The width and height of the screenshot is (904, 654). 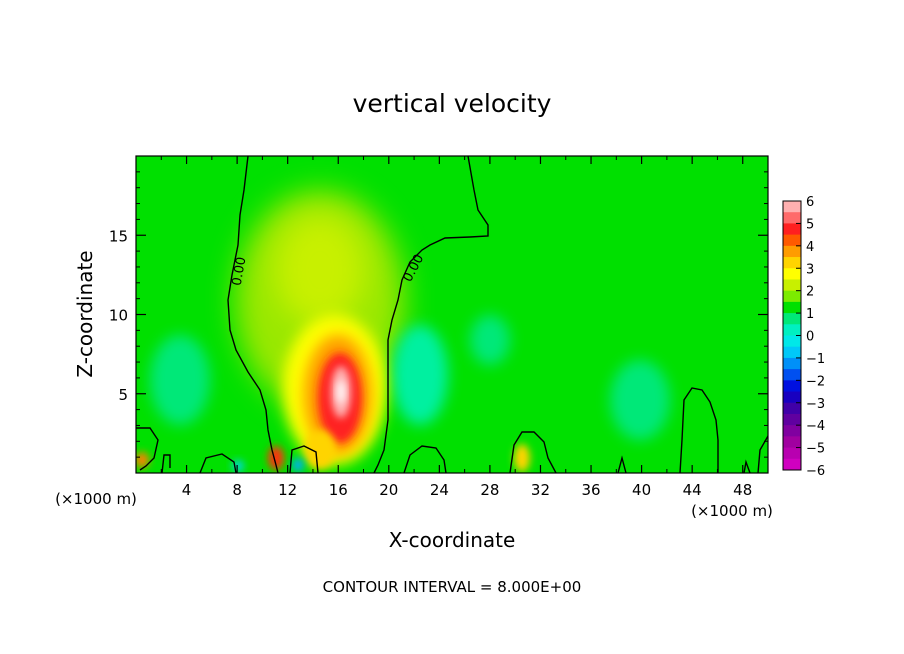 What do you see at coordinates (540, 490) in the screenshot?
I see `x-tick-label: 32` at bounding box center [540, 490].